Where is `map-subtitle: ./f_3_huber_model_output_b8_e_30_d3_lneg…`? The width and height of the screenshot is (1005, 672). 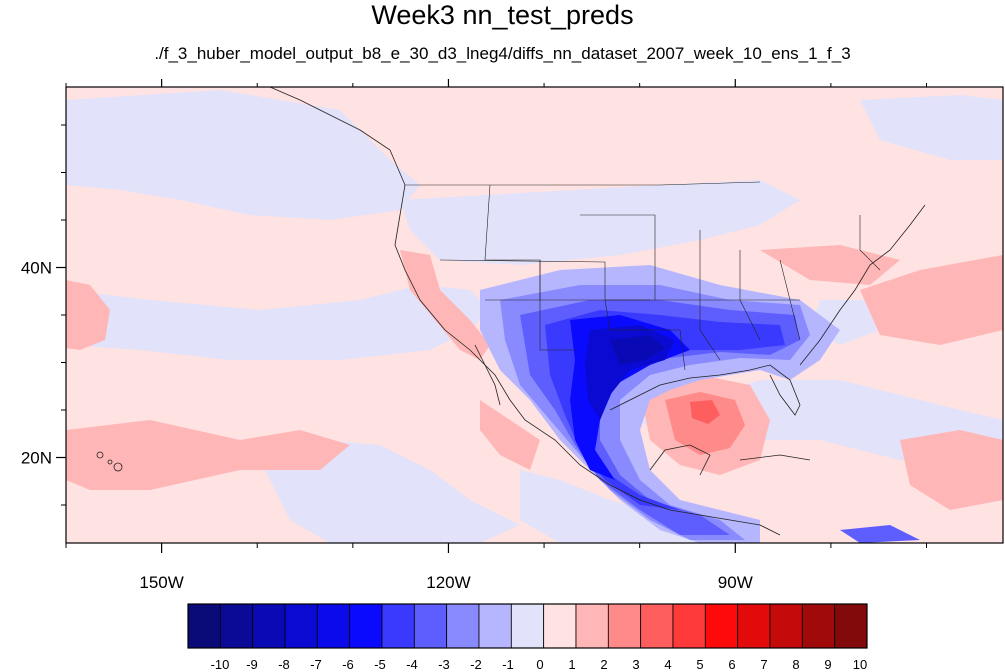 map-subtitle: ./f_3_huber_model_output_b8_e_30_d3_lneg… is located at coordinates (502, 53).